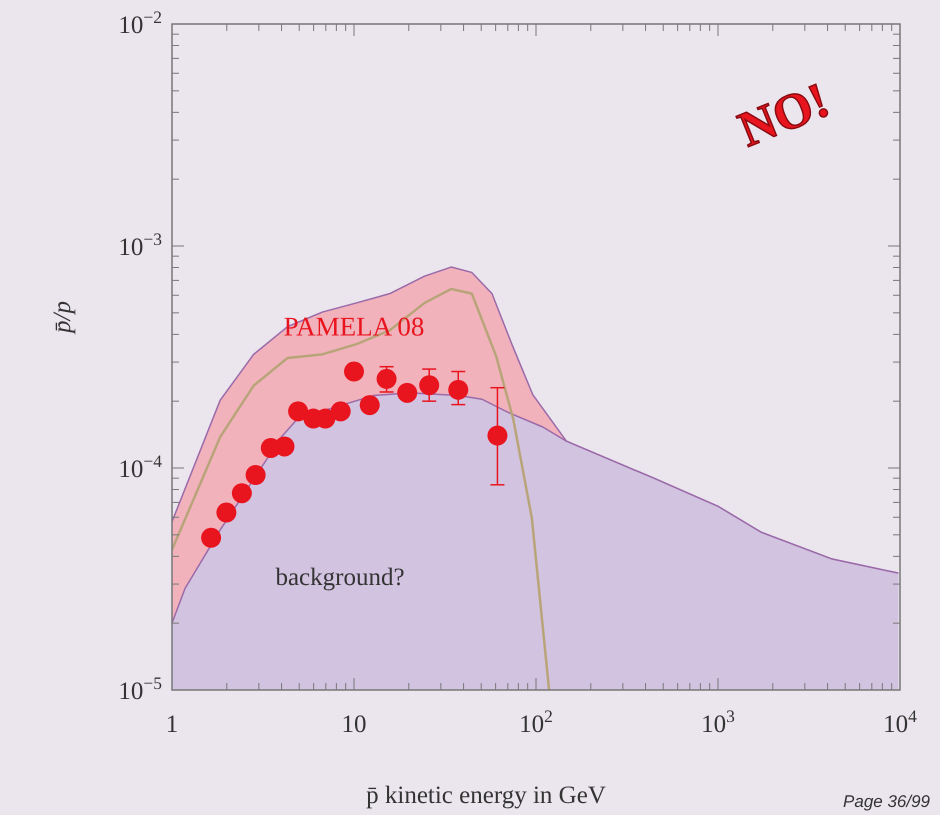 The height and width of the screenshot is (815, 940). I want to click on x-tick-label: 10$^{2}$, so click(536, 722).